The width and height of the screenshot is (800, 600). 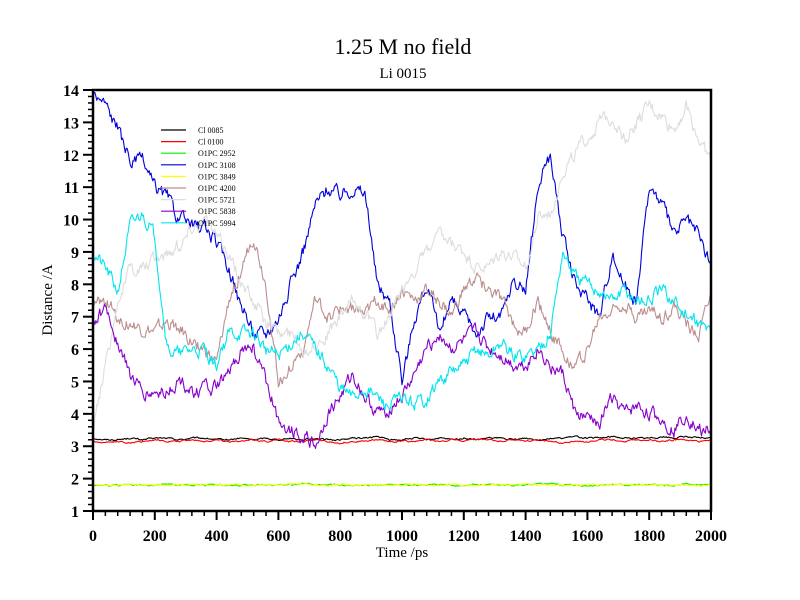 What do you see at coordinates (71, 91) in the screenshot?
I see `y-tick-label: 14` at bounding box center [71, 91].